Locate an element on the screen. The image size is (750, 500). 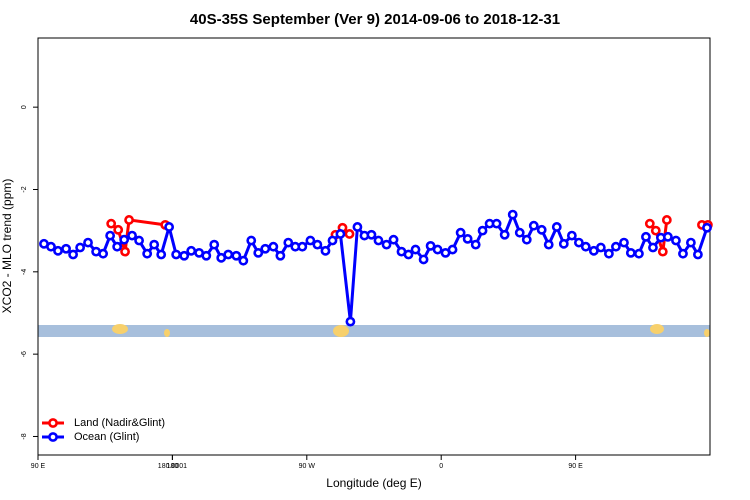
x-tick-label: 180.0001 is located at coordinates (172, 466).